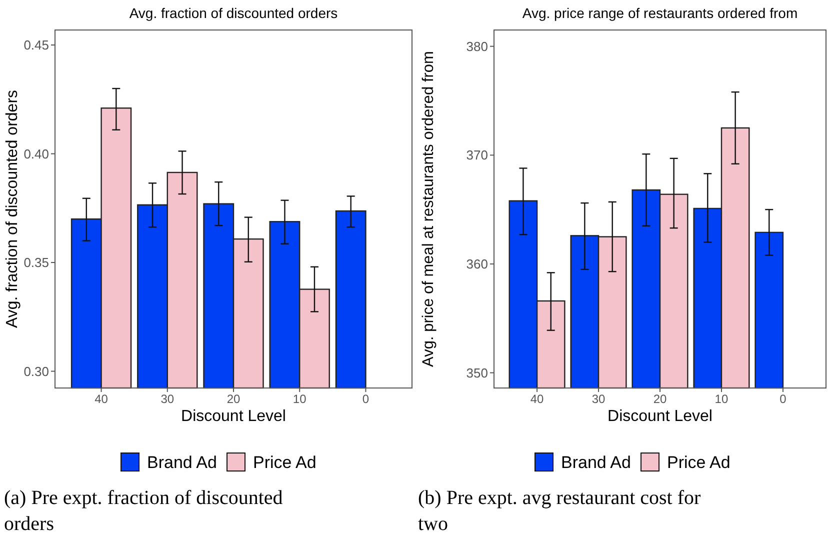  I want to click on y-tick-label: 0.45, so click(36, 45).